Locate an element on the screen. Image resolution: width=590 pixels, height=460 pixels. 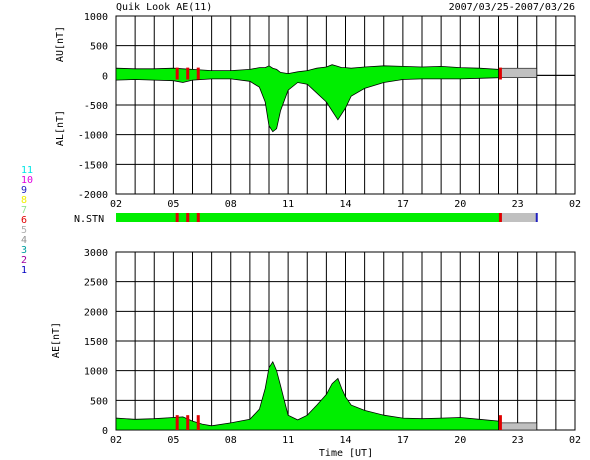
ylabel-au: AU[nT] is located at coordinates (60, 44).